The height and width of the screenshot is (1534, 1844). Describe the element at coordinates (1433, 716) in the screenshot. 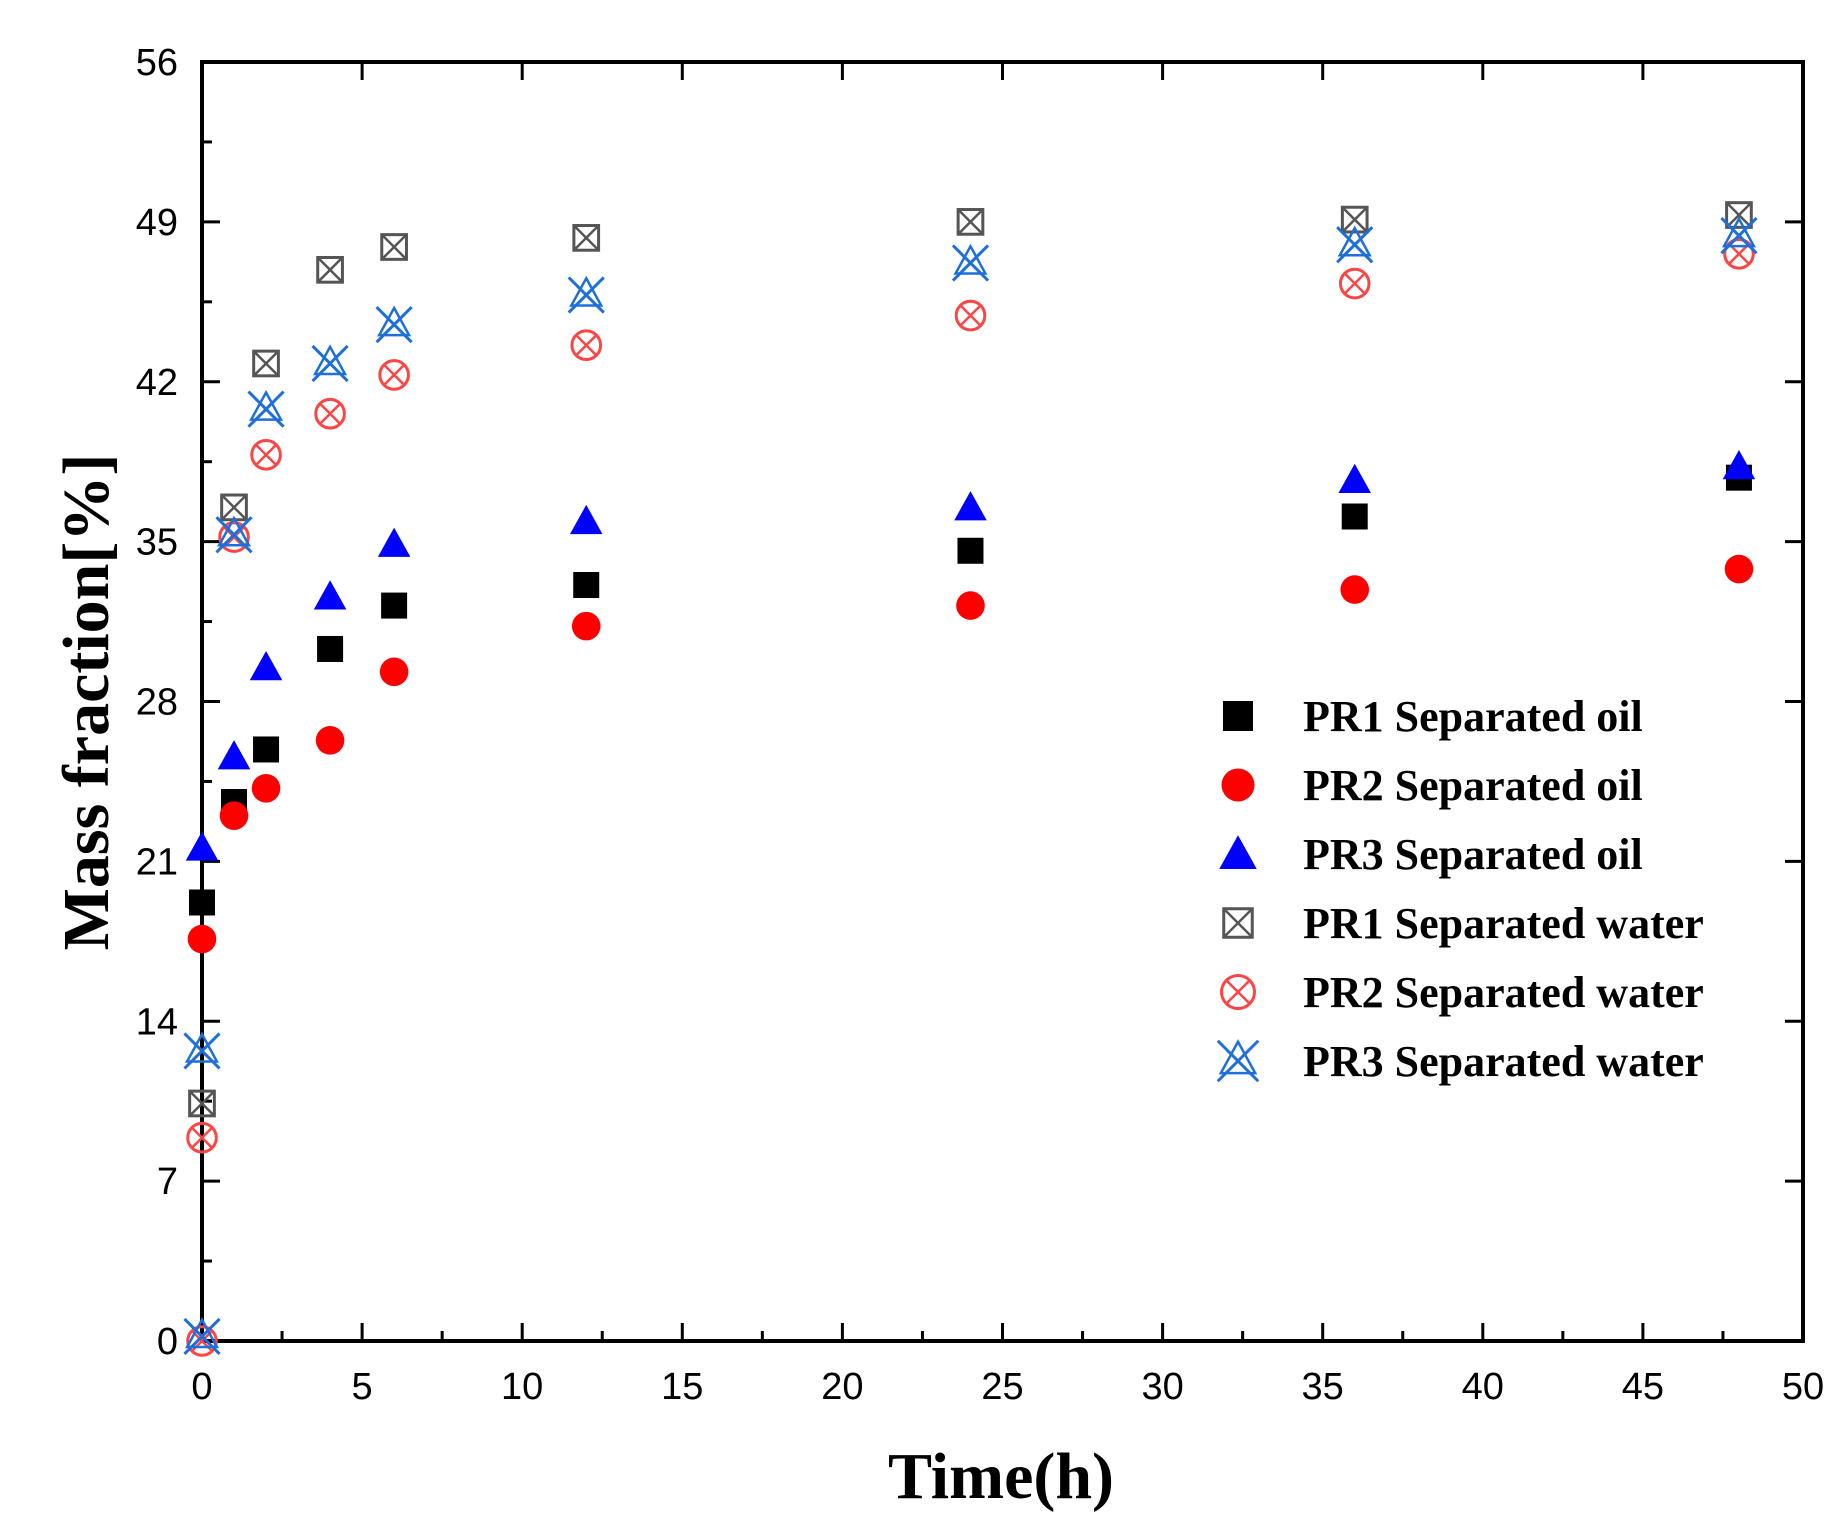

I see `legend-item: PR1 Separated oil` at that location.